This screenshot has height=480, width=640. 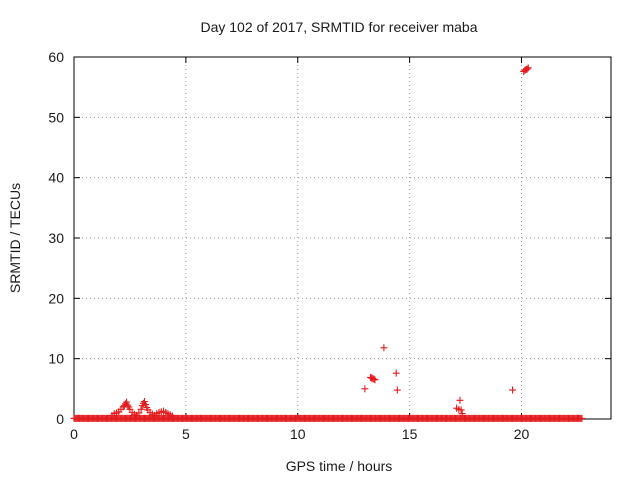 What do you see at coordinates (186, 434) in the screenshot?
I see `x-tick-label: 5` at bounding box center [186, 434].